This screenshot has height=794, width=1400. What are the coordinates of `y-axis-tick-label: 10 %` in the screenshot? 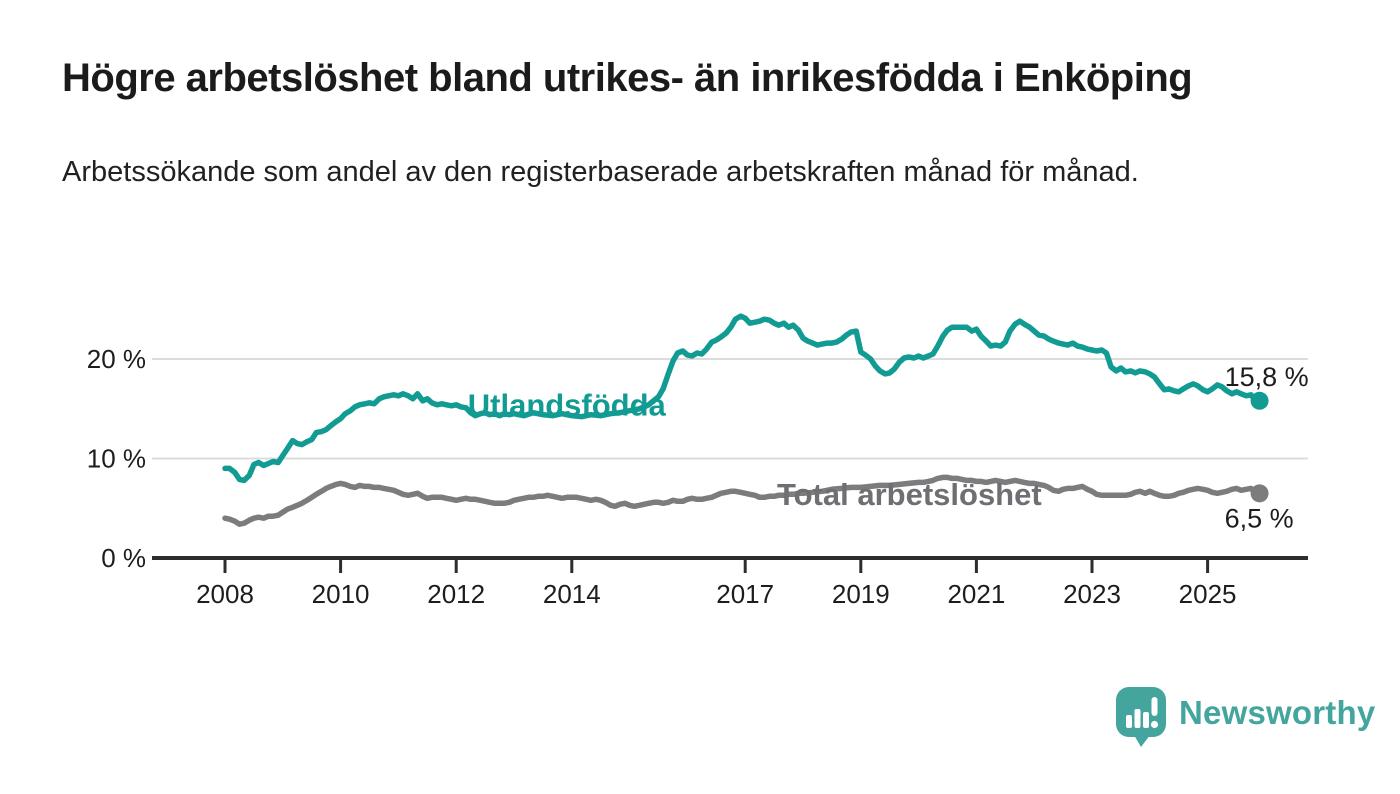 It's located at (116, 459).